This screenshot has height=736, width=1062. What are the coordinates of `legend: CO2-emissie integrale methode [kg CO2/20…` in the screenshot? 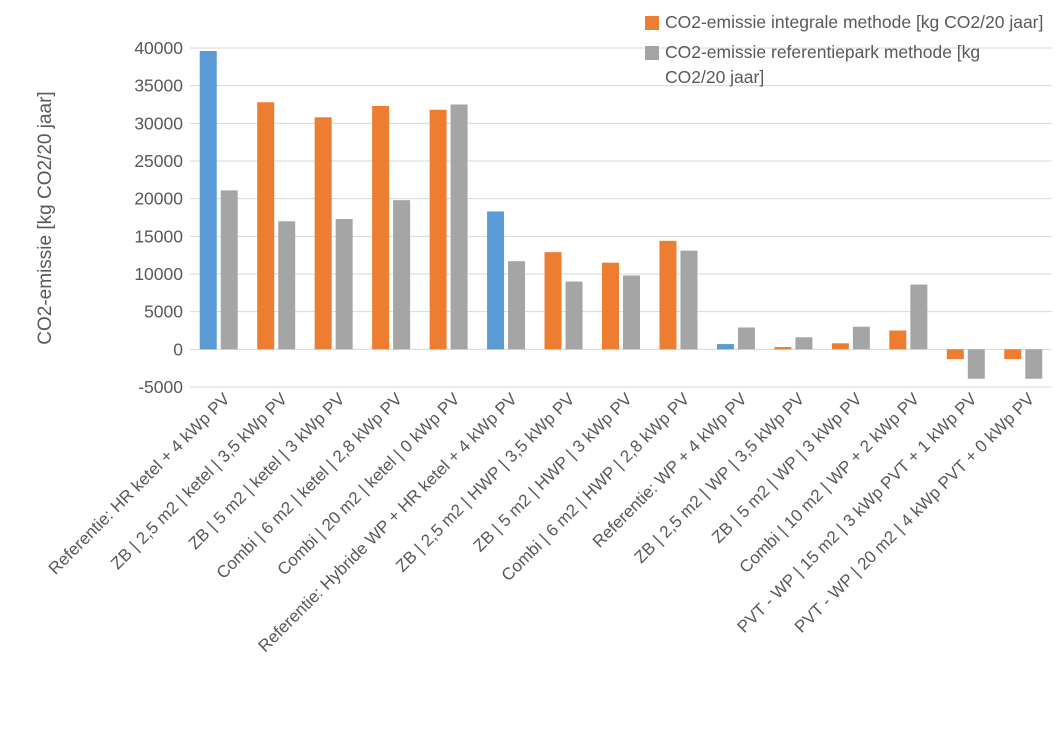 It's located at (845, 52).